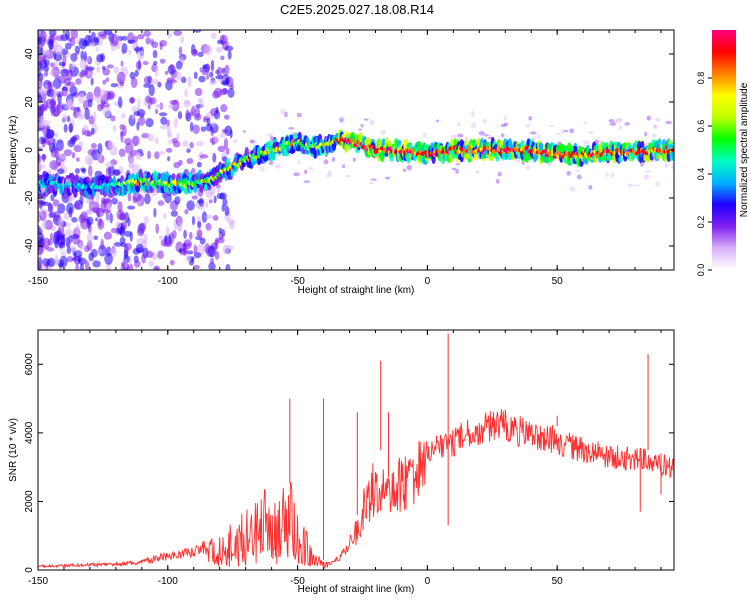  What do you see at coordinates (29, 197) in the screenshot?
I see `spectrogram-y-tick-label: -20` at bounding box center [29, 197].